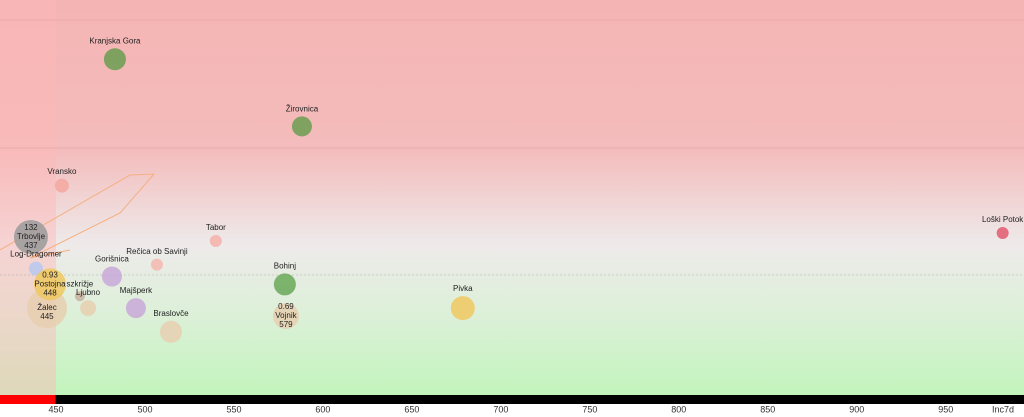 The width and height of the screenshot is (1024, 417). Describe the element at coordinates (62, 171) in the screenshot. I see `bubble-label: Vransko` at that location.